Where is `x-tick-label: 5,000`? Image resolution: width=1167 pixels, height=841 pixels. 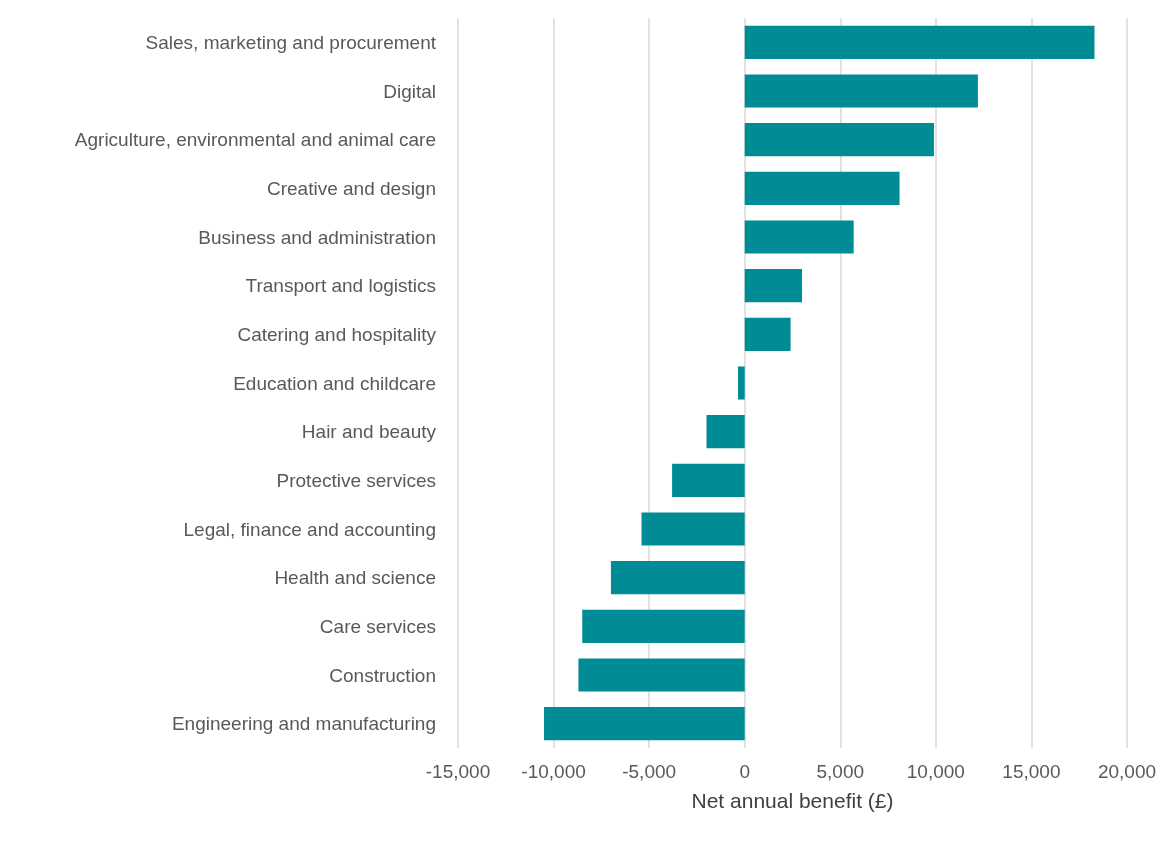
x-tick-label: 5,000 is located at coordinates (840, 771).